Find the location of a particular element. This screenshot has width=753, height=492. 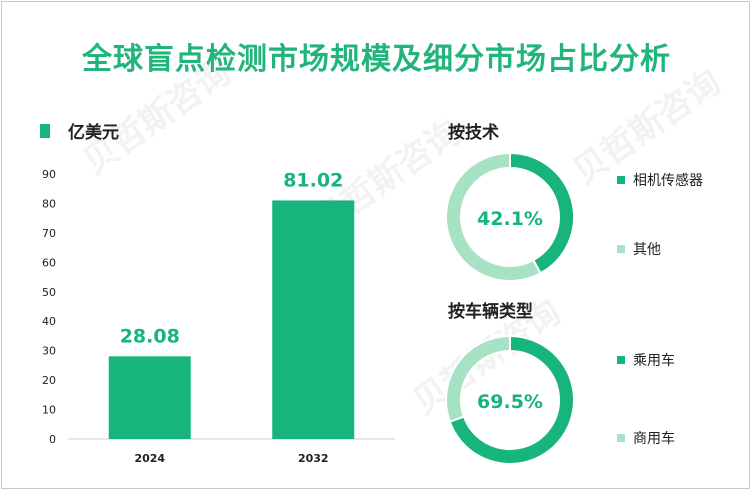

pie1-center-label: 42.1% is located at coordinates (510, 219).